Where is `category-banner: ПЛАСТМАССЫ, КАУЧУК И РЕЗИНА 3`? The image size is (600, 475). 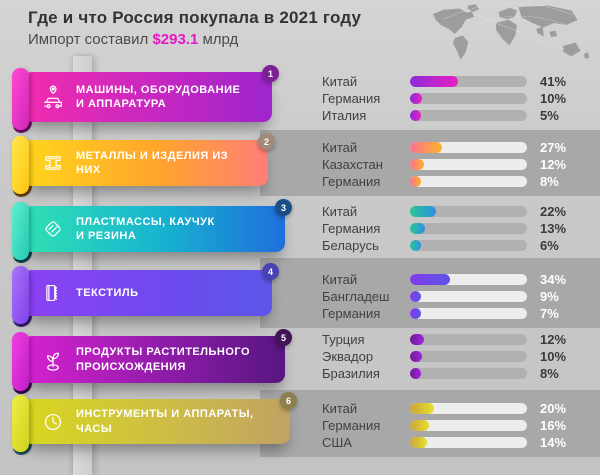
category-banner: ПЛАСТМАССЫ, КАУЧУК И РЕЗИНА 3 is located at coordinates (159, 225).